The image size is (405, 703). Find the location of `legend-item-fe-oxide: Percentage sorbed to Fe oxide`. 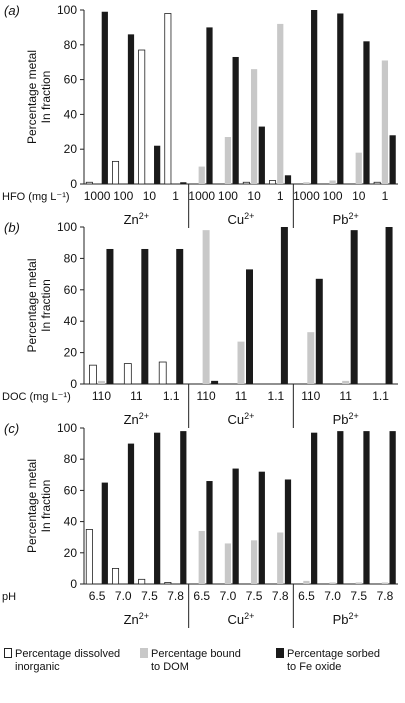

legend-item-fe-oxide: Percentage sorbed to Fe oxide is located at coordinates (328, 661).